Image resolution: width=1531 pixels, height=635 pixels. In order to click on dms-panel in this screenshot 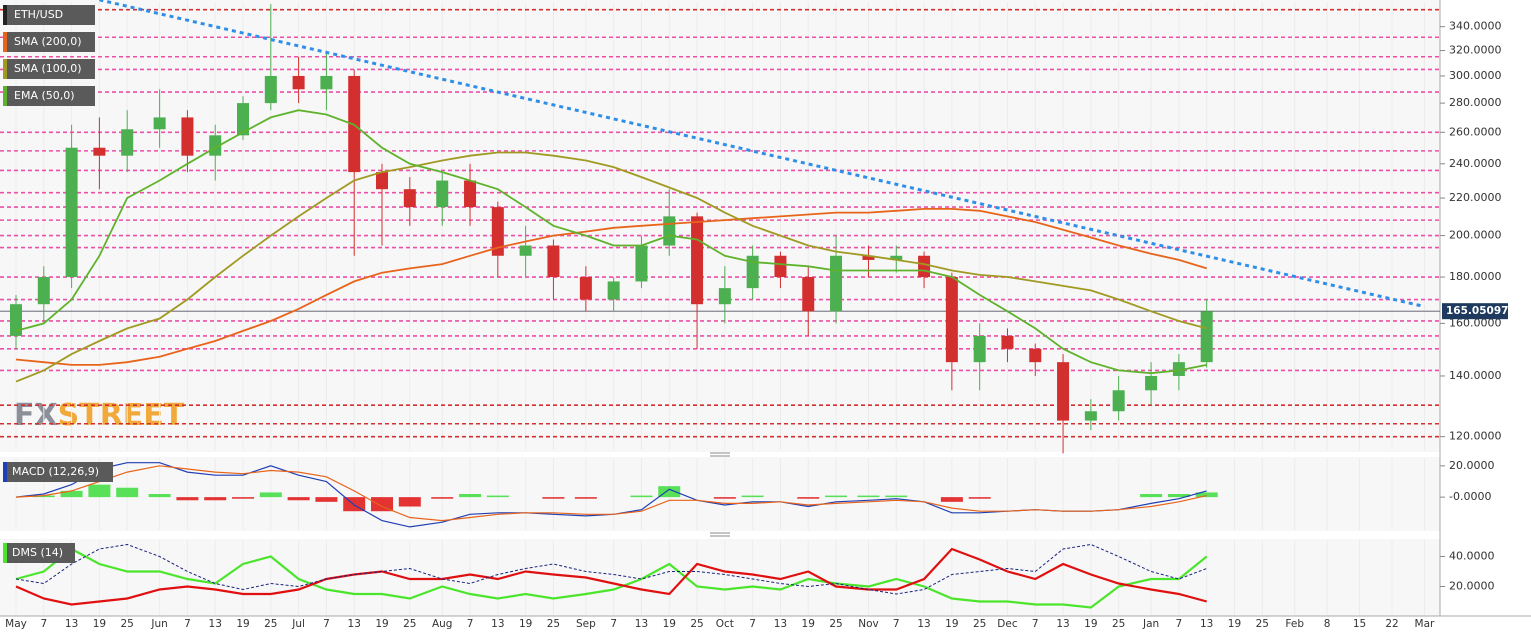, I will do `click(720, 577)`.